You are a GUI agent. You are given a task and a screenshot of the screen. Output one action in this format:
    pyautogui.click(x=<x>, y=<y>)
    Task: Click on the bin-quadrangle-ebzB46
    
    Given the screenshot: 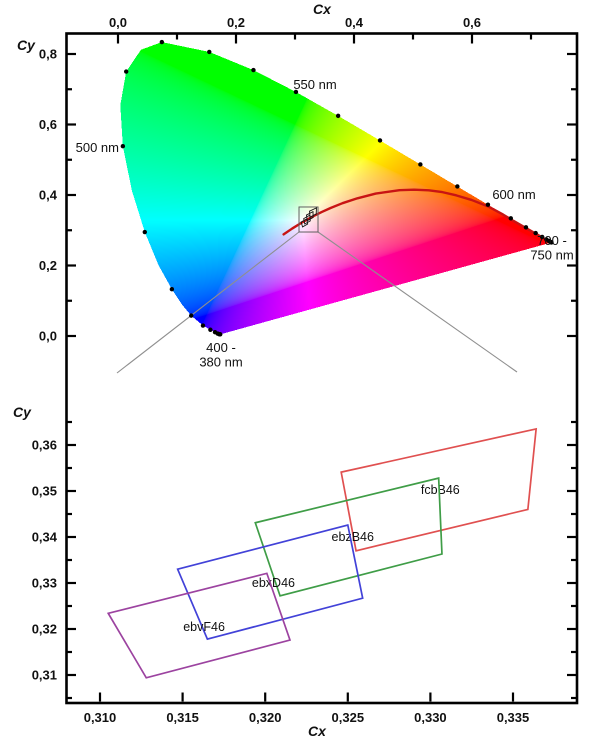 What is the action you would take?
    pyautogui.click(x=348, y=537)
    